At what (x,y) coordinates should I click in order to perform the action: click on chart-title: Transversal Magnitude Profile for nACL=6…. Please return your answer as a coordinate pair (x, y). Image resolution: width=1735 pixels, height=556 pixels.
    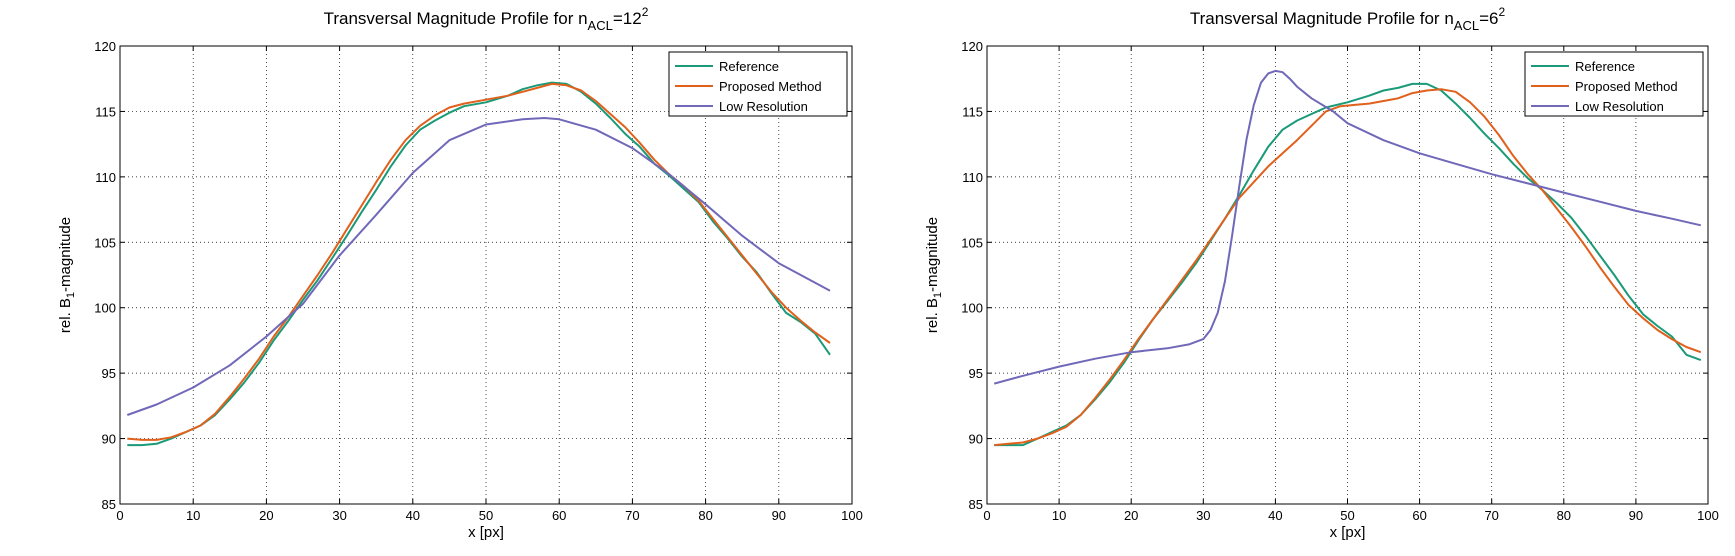
    Looking at the image, I should click on (1348, 19).